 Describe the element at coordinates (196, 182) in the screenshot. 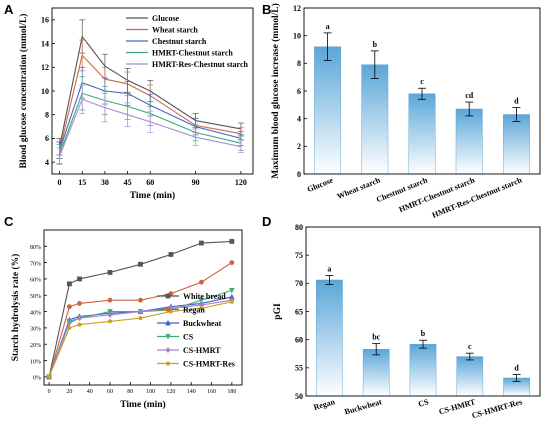

I see `x-tick-label: 90` at that location.